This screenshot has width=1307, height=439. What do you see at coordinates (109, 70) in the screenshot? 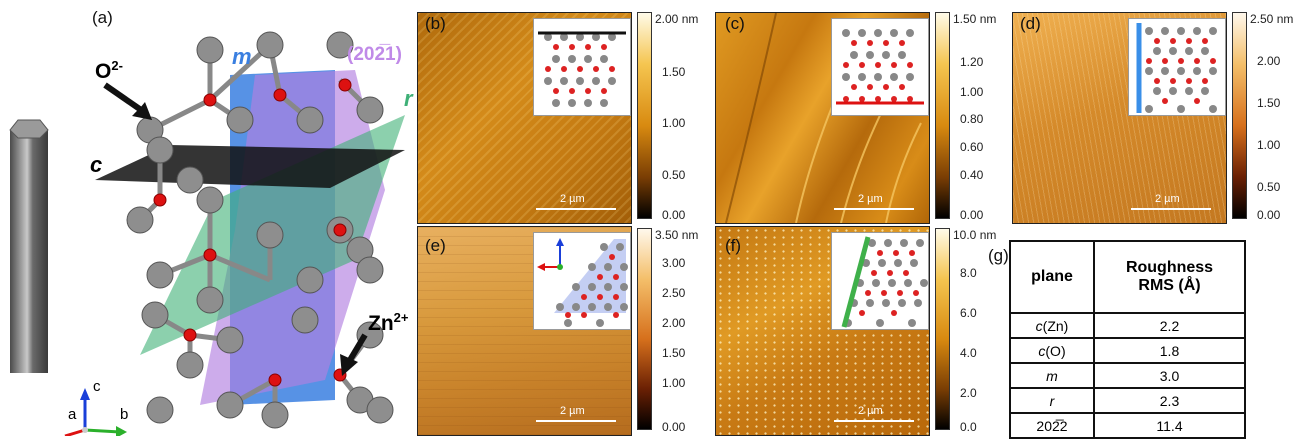
I see `o-ion-label: O2-` at bounding box center [109, 70].